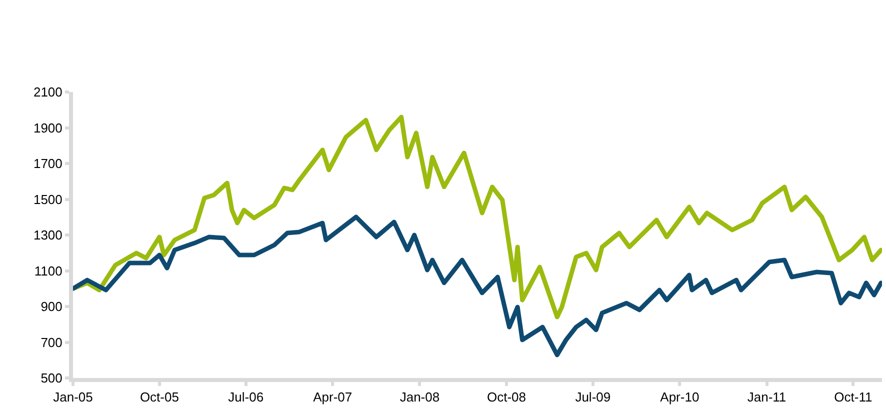 This screenshot has width=886, height=409. Describe the element at coordinates (159, 397) in the screenshot. I see `x-tick-label: Oct-05` at that location.